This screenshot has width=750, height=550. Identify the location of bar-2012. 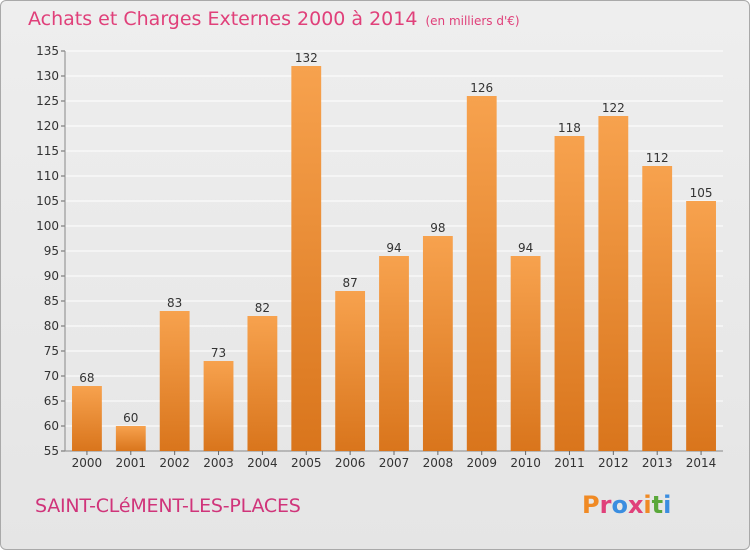
(613, 283).